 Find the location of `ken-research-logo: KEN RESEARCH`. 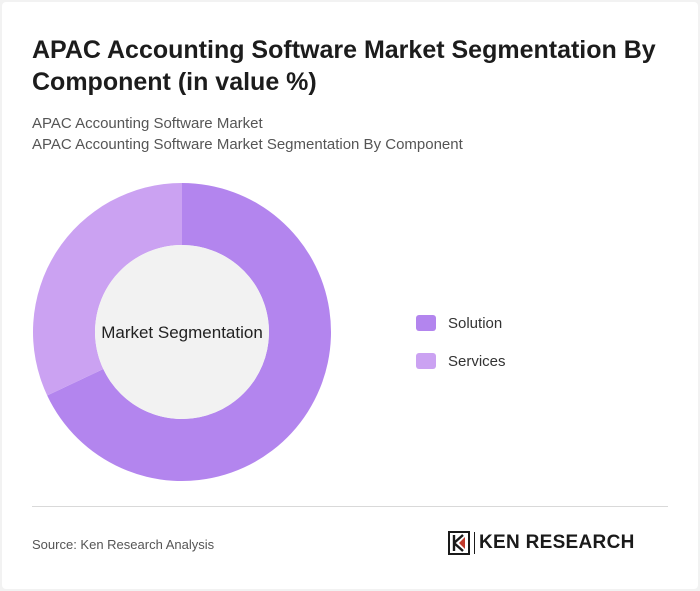

ken-research-logo: KEN RESEARCH is located at coordinates (541, 543).